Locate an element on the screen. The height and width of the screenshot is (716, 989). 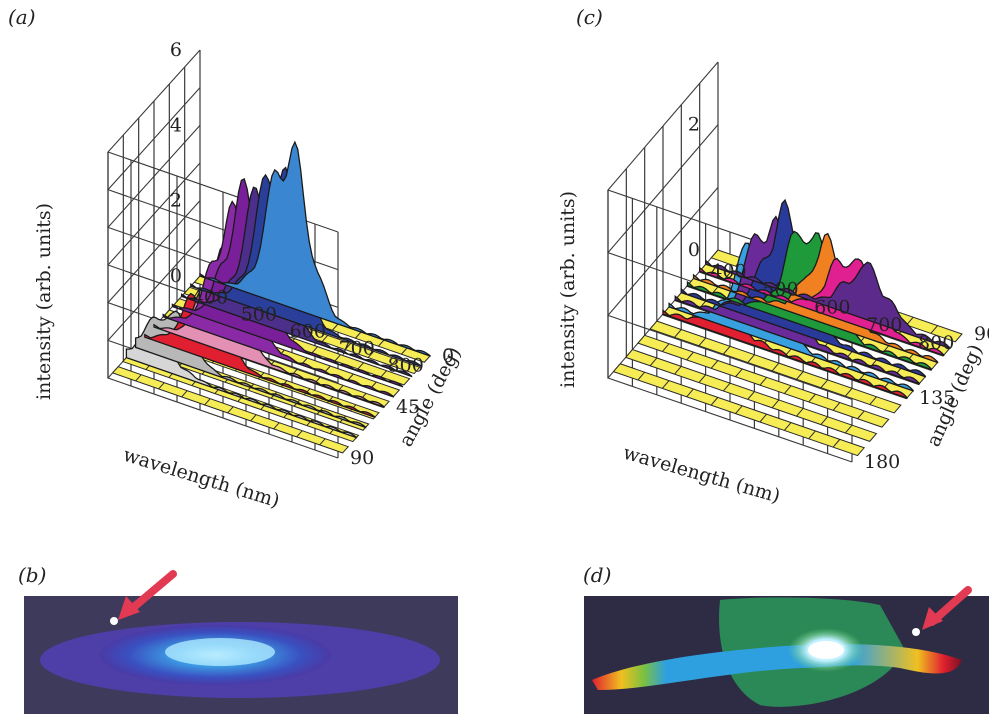
panel-label-a: (a) is located at coordinates (22, 17).